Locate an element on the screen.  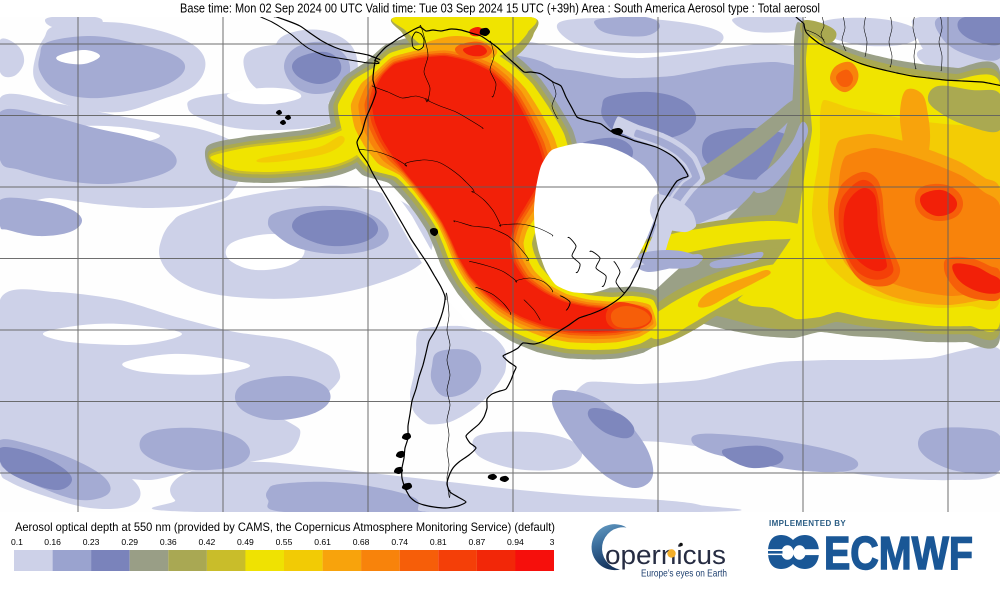
svg-text: Europe’s eyes on Earth is located at coordinates (684, 574).